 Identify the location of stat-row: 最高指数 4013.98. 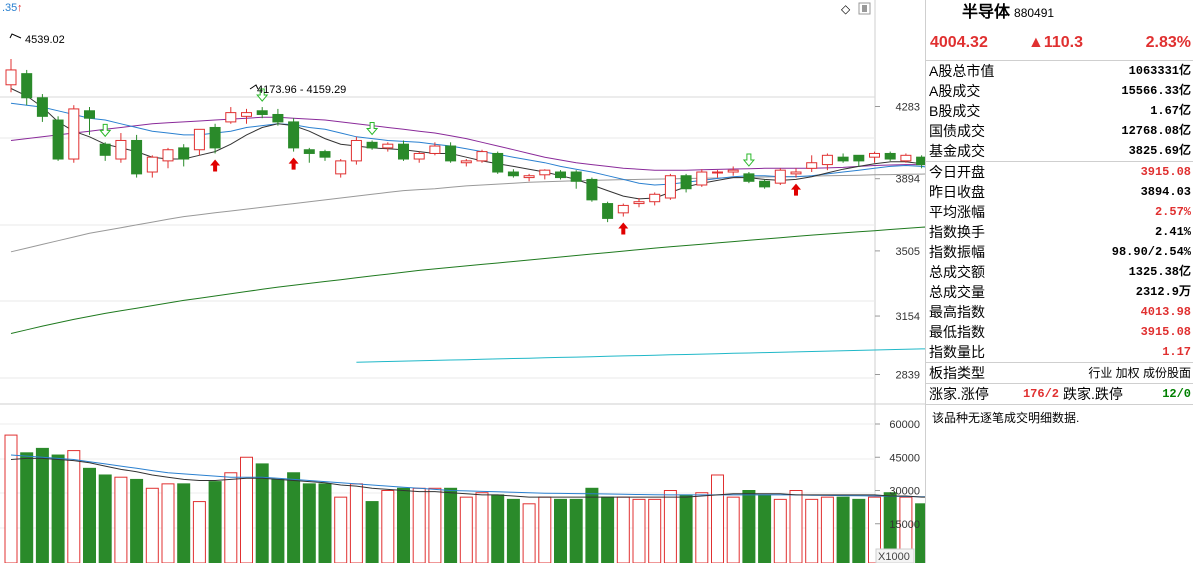
(1059, 312).